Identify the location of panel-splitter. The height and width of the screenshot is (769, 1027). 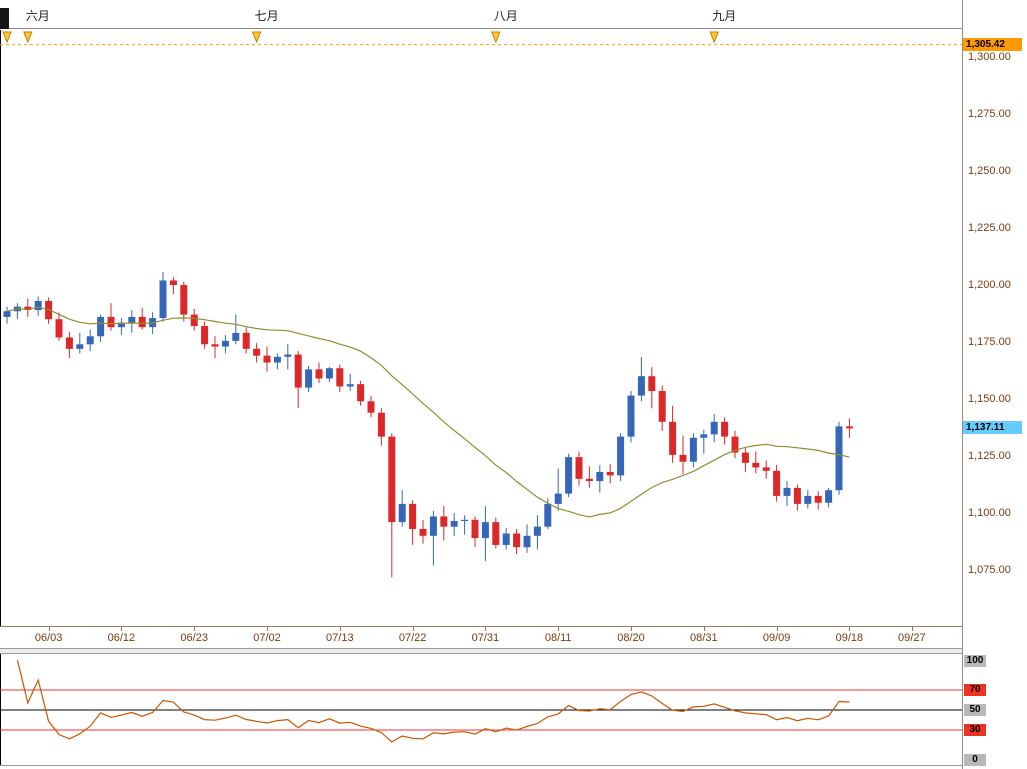
(513, 651).